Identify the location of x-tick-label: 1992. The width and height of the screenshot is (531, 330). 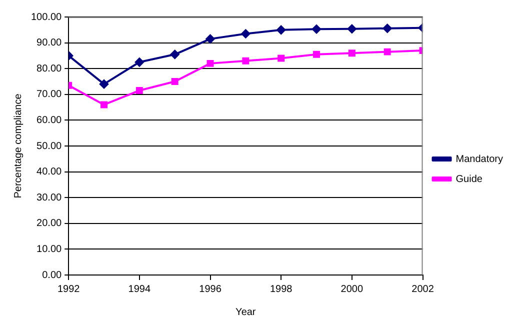
(68, 289).